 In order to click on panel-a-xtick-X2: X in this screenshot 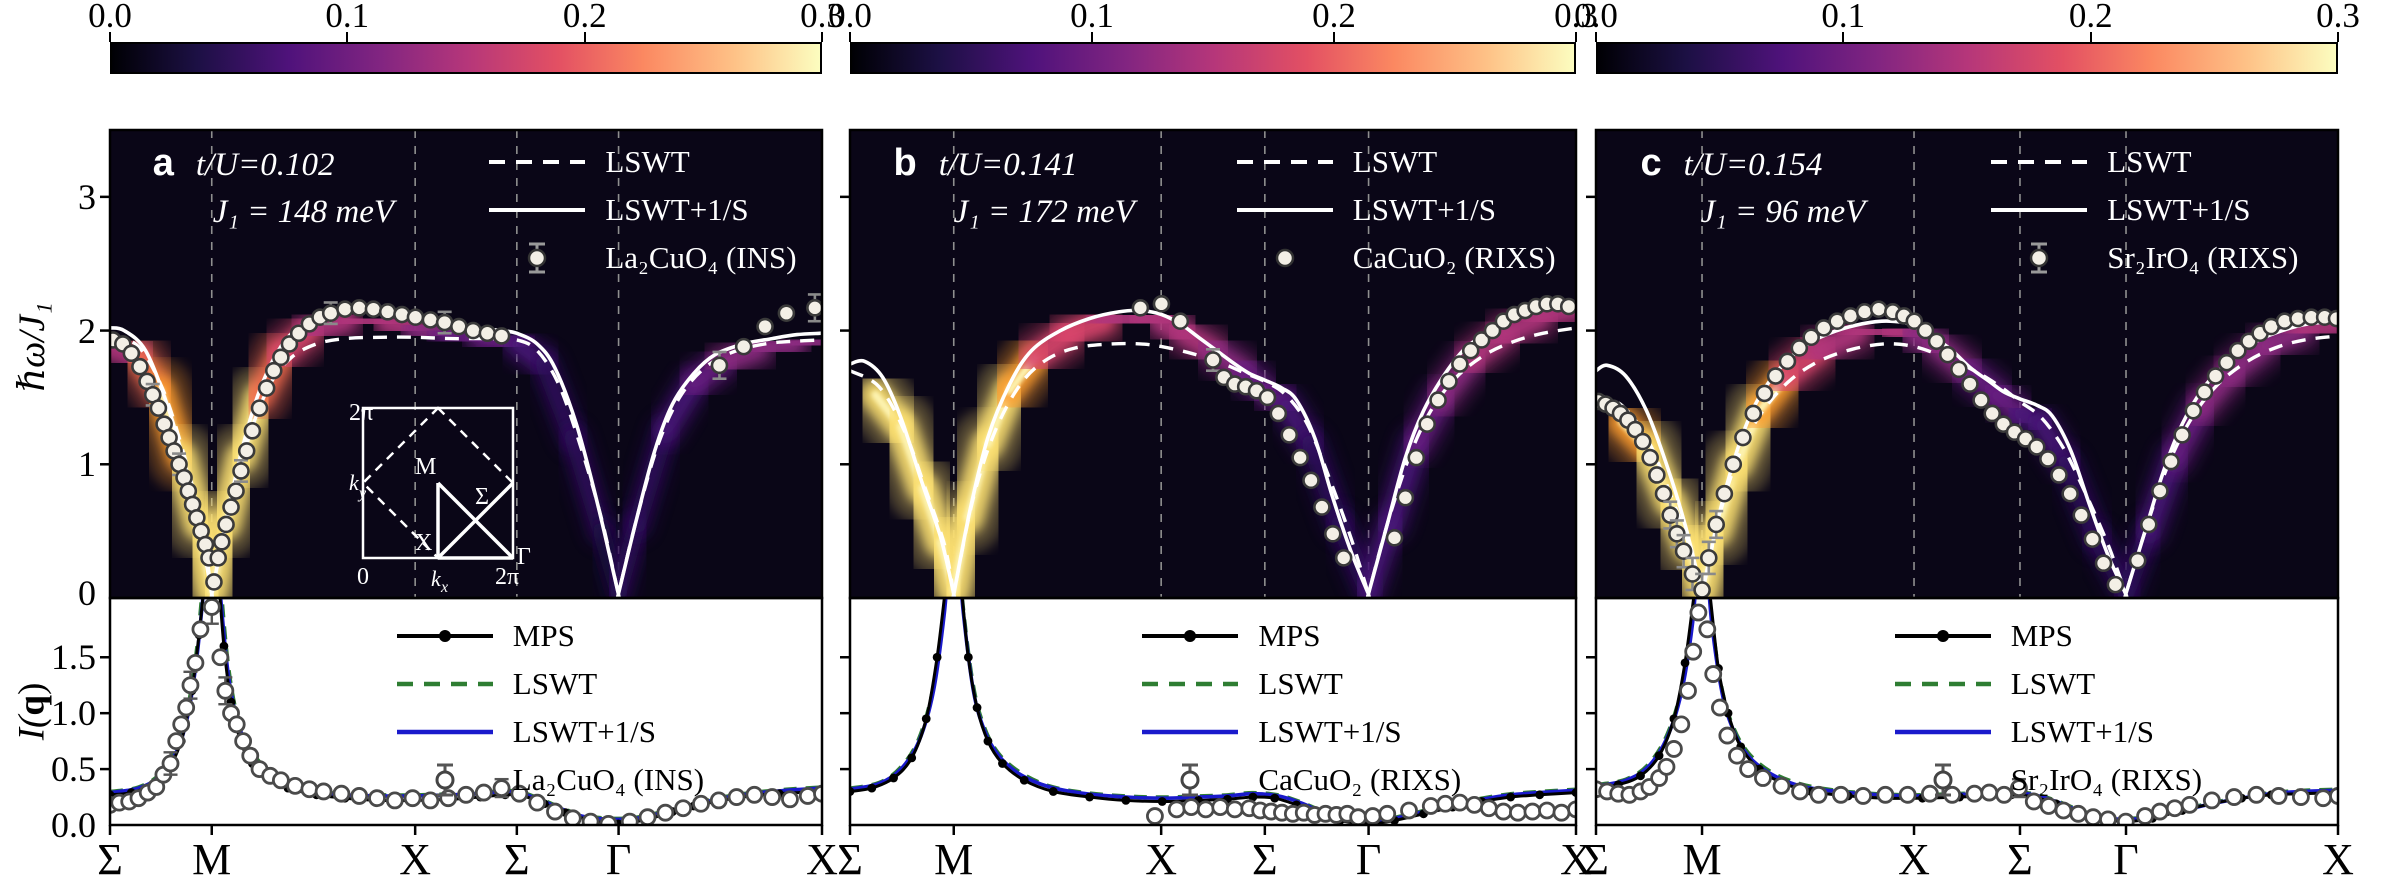, I will do `click(822, 859)`.